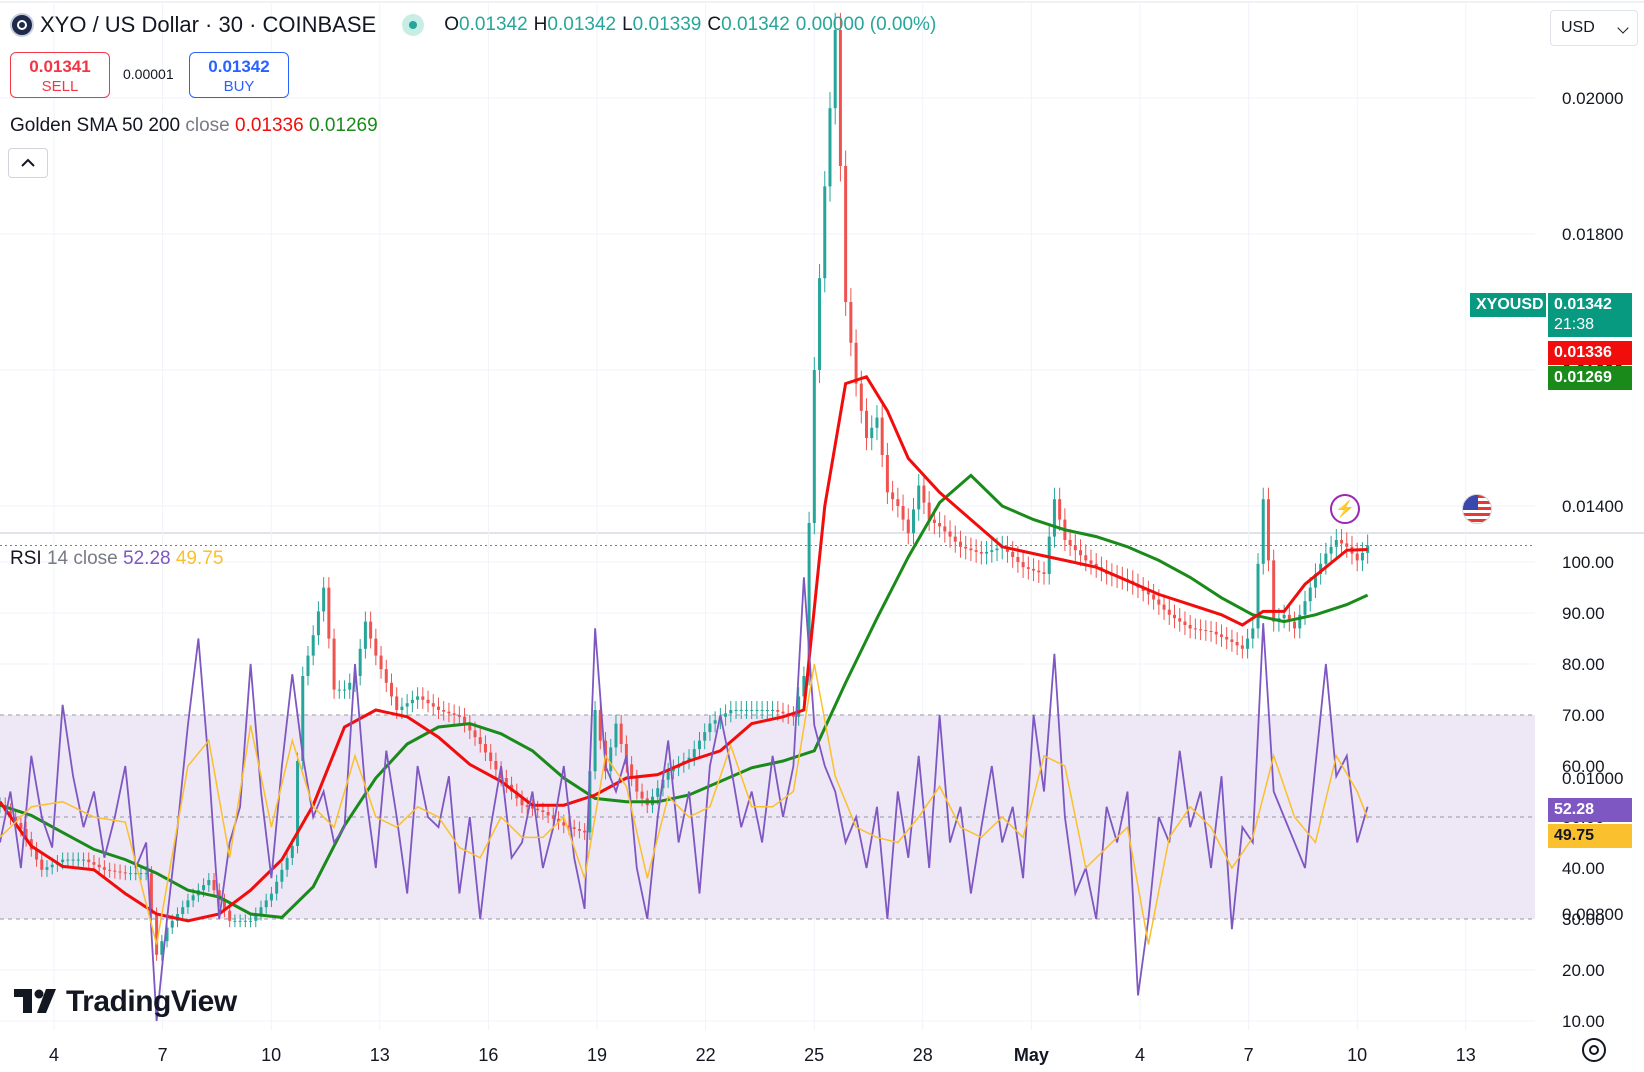 The width and height of the screenshot is (1644, 1072). What do you see at coordinates (706, 1055) in the screenshot?
I see `time-tick-label: 22` at bounding box center [706, 1055].